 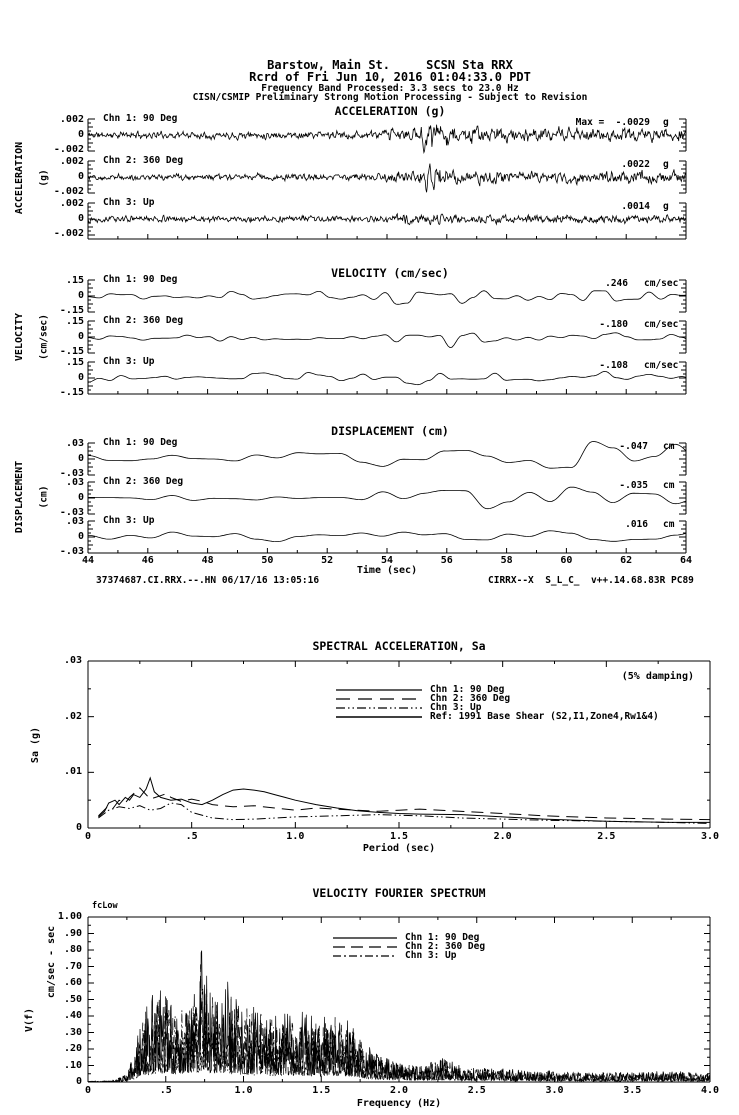 I want to click on y-tick-label: .01, so click(x=72, y=772).